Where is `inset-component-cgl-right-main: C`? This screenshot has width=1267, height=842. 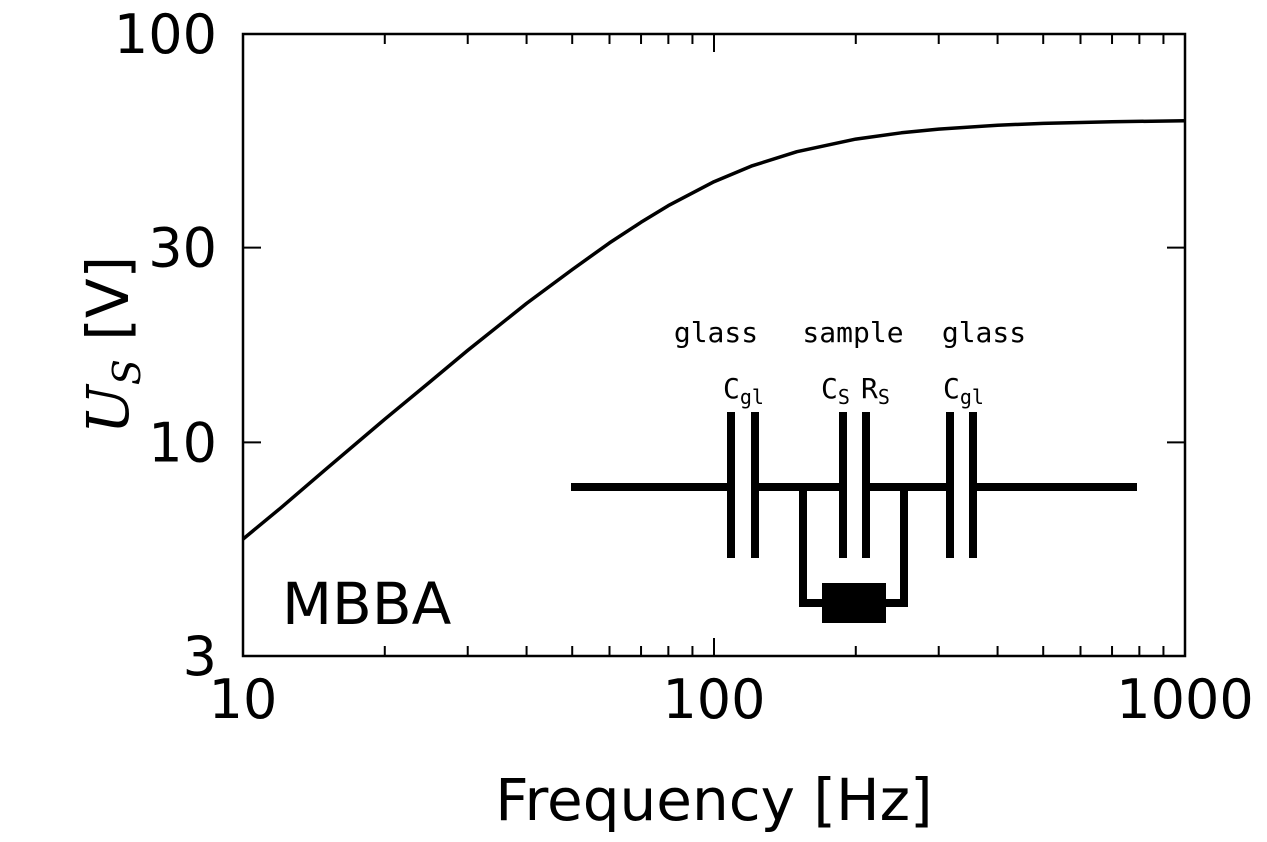 inset-component-cgl-right-main: C is located at coordinates (951, 388).